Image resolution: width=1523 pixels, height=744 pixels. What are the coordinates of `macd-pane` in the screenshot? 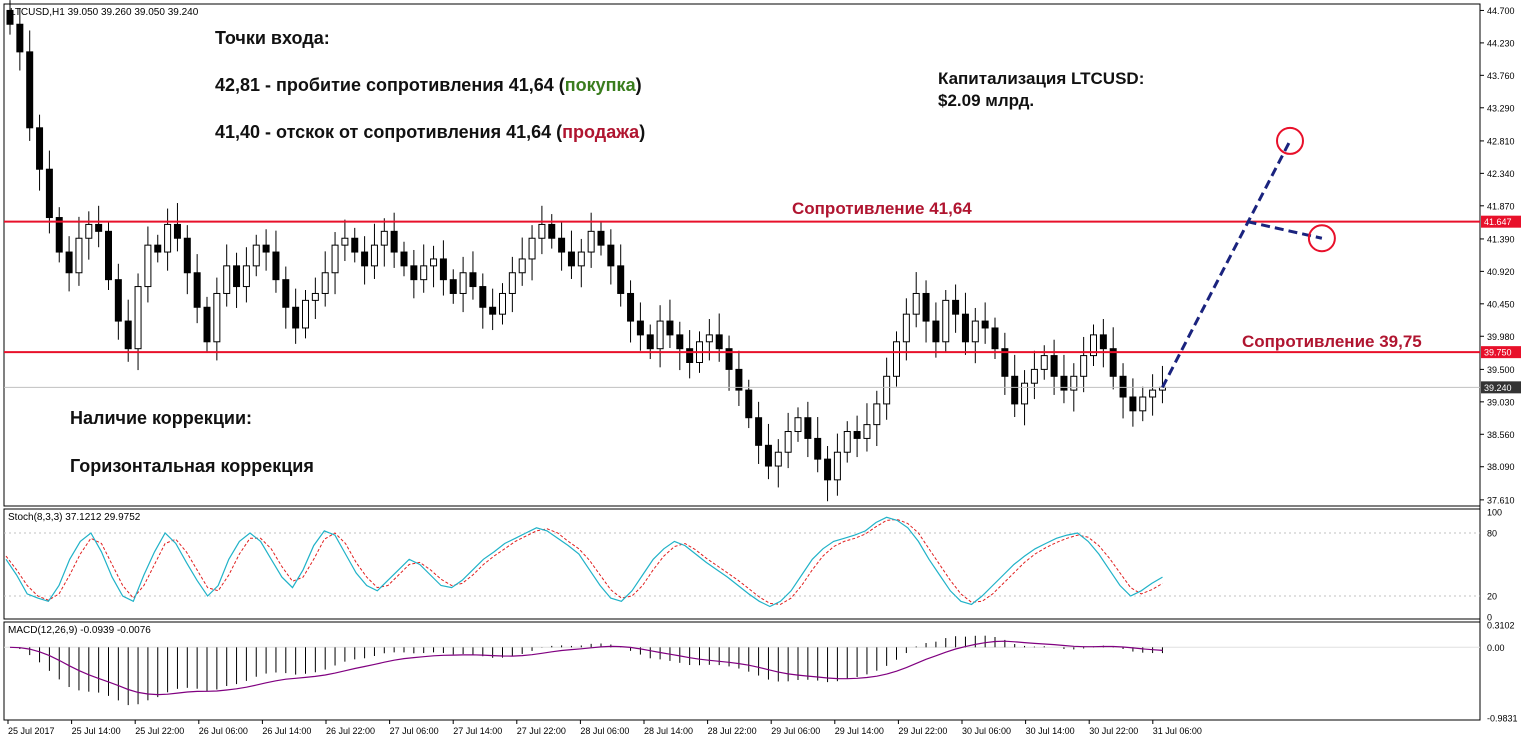 It's located at (742, 671).